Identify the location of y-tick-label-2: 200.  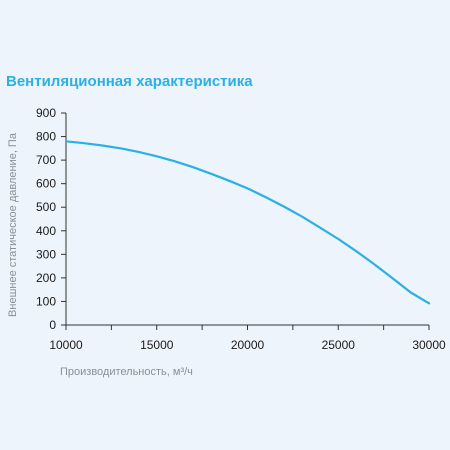
(46, 278).